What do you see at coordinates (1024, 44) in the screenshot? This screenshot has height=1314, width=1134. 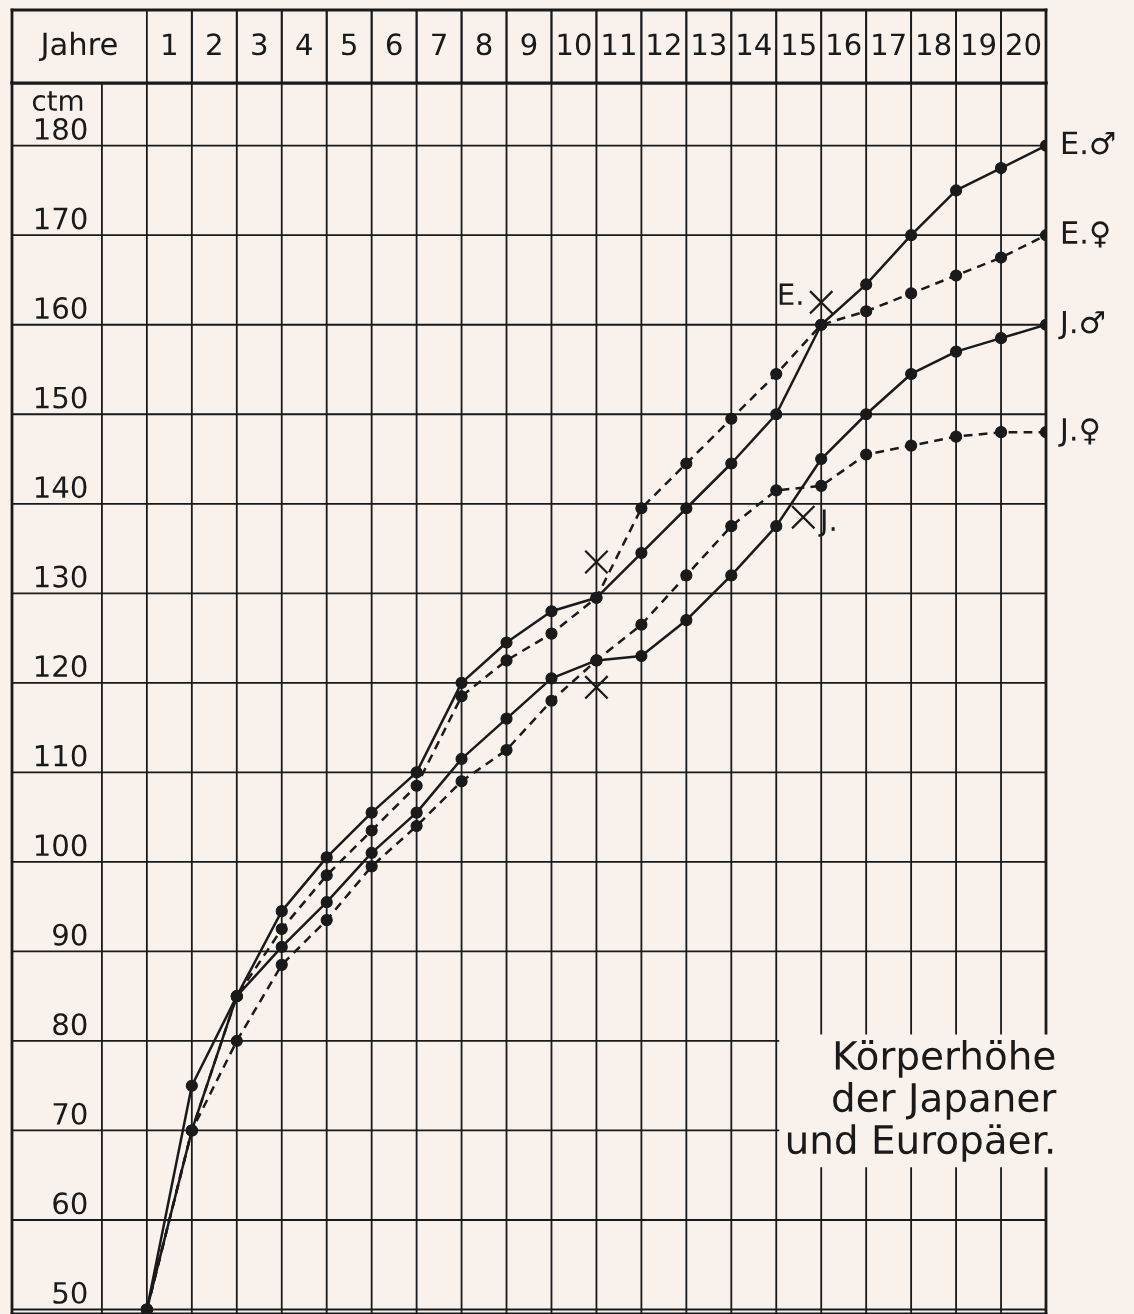 I see `x-tick-label: 20` at bounding box center [1024, 44].